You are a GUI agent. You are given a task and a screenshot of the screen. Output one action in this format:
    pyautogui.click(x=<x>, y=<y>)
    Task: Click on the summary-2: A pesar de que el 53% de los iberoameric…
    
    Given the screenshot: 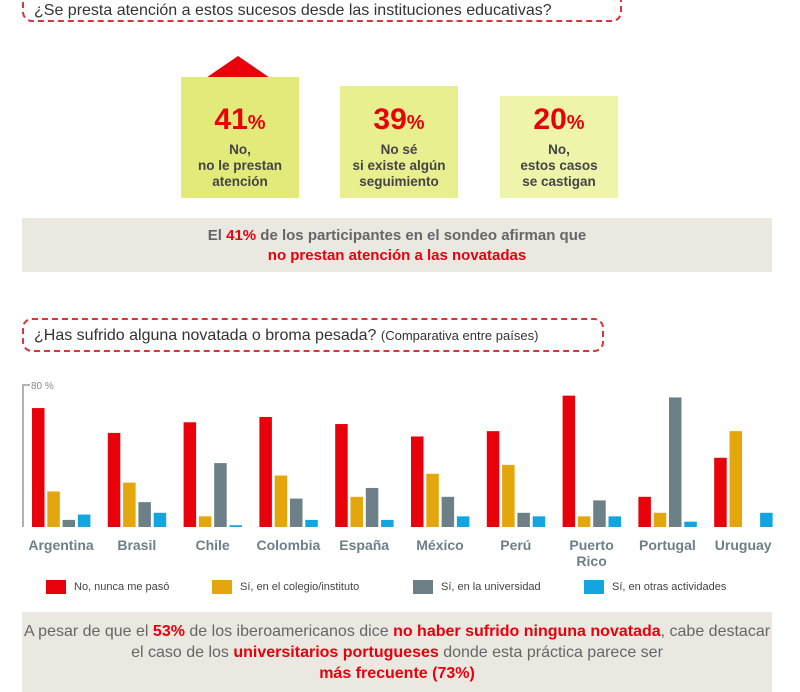 What is the action you would take?
    pyautogui.click(x=397, y=652)
    